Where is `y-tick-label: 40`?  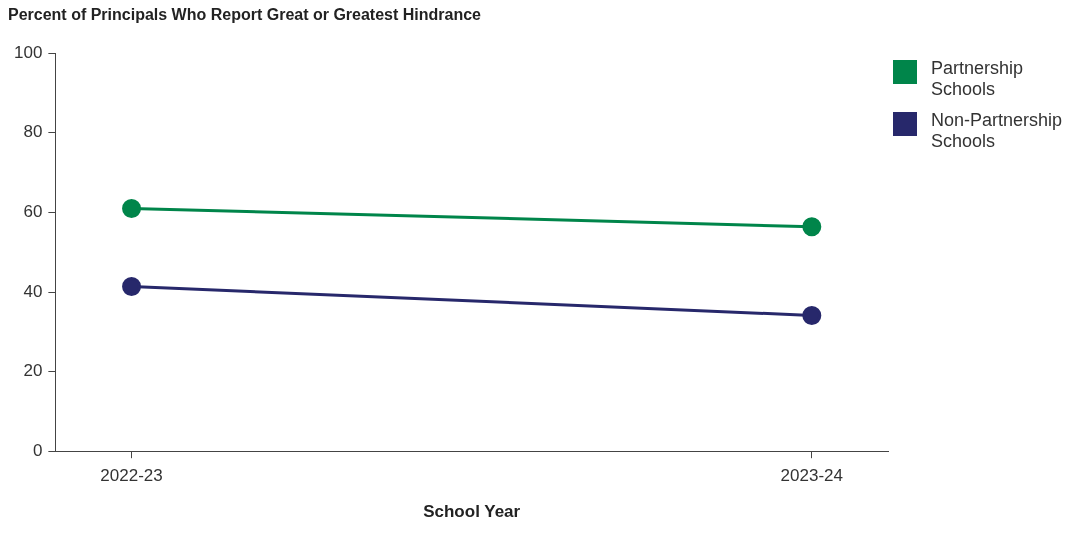
y-tick-label: 40 is located at coordinates (33, 291).